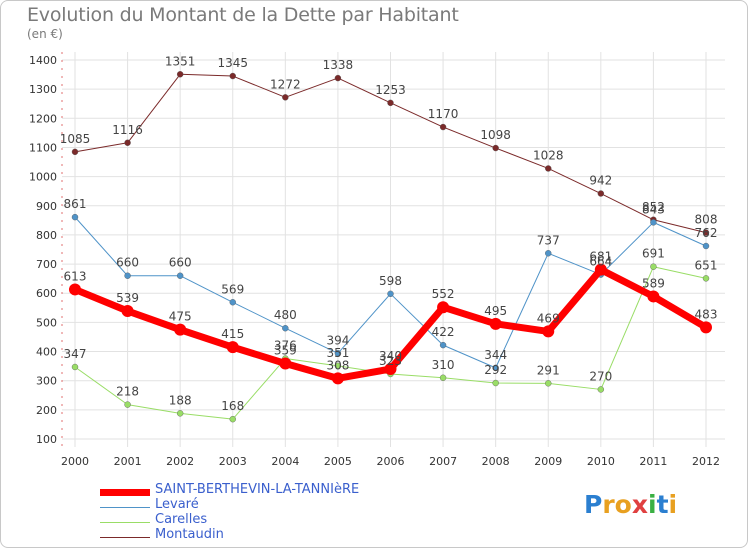 The image size is (750, 550). I want to click on logo-letter: P, so click(593, 504).